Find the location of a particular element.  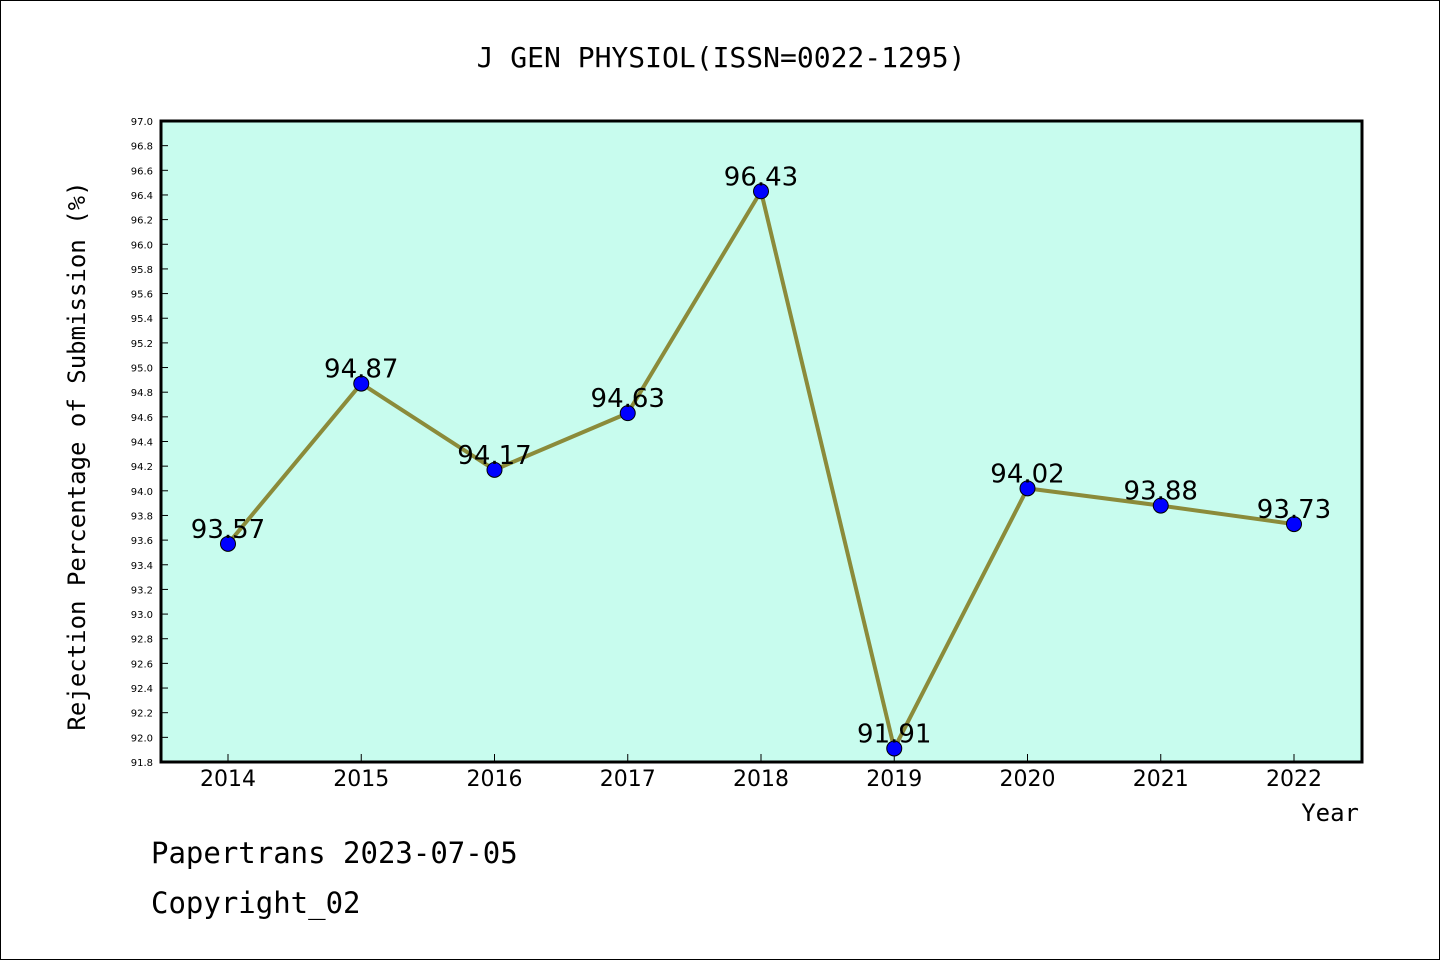

y-tick-label: 93.4 is located at coordinates (142, 566).